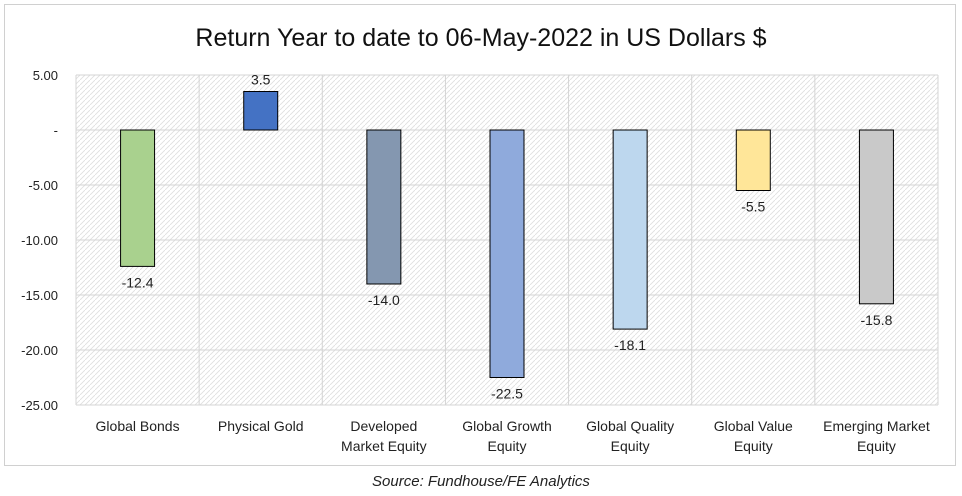  What do you see at coordinates (506, 426) in the screenshot?
I see `x-category-label: Global Growth` at bounding box center [506, 426].